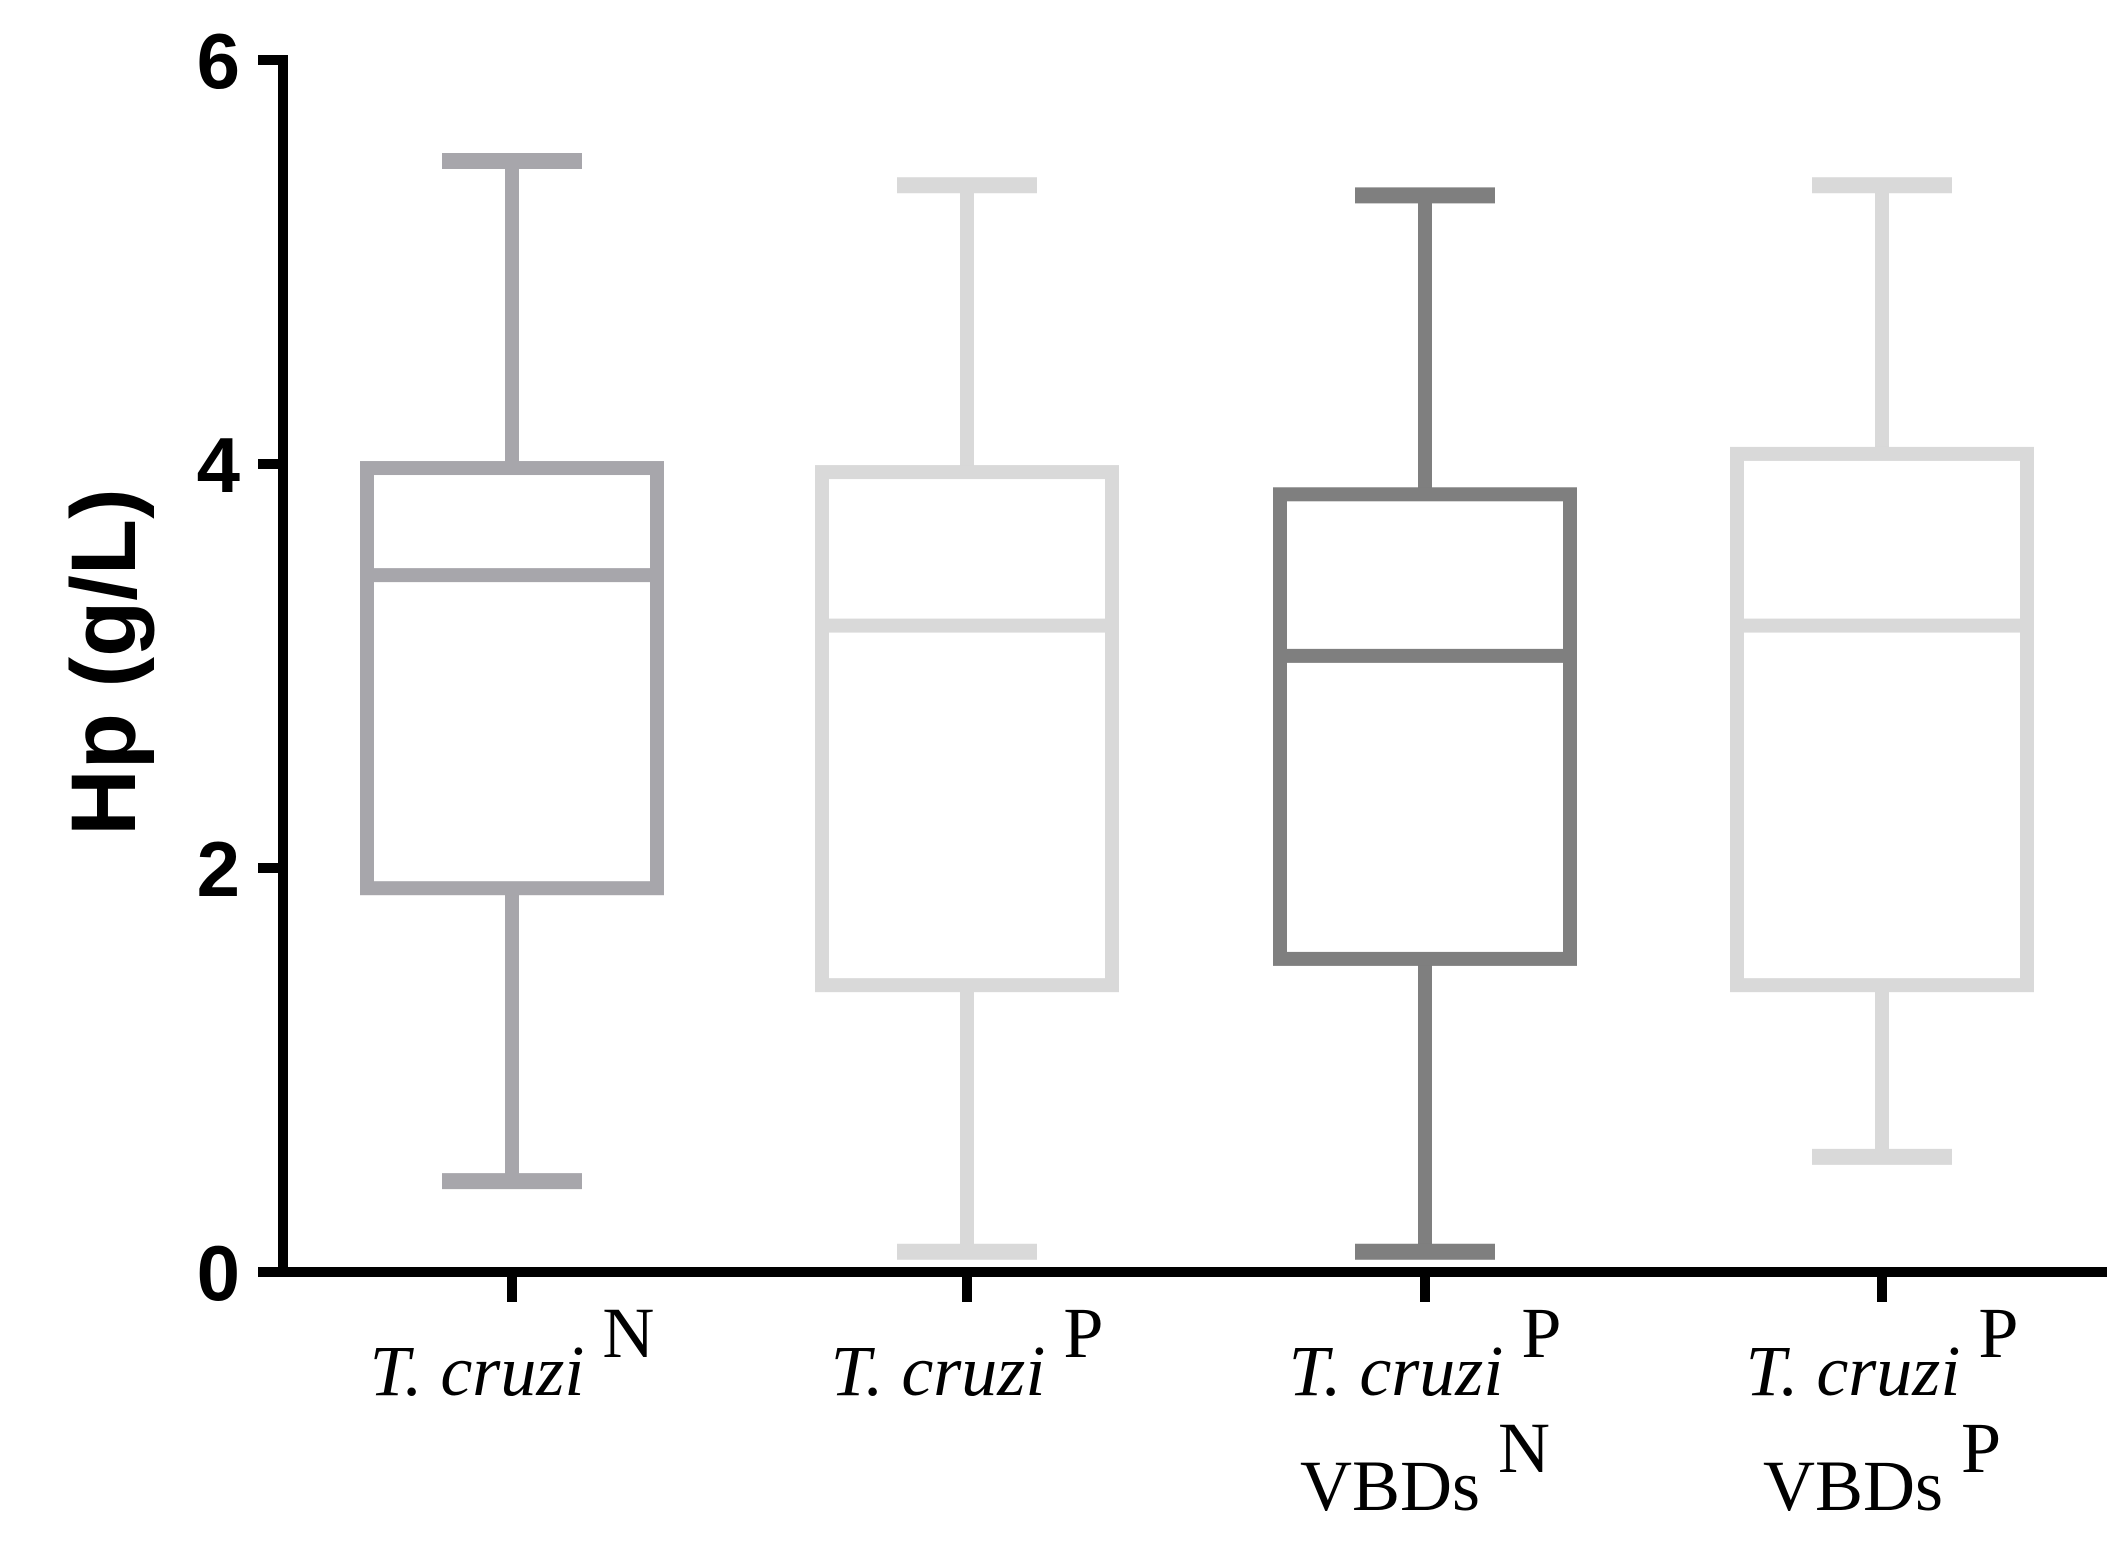 This screenshot has height=1545, width=2121. Describe the element at coordinates (218, 1273) in the screenshot. I see `y-tick-label: 0` at that location.